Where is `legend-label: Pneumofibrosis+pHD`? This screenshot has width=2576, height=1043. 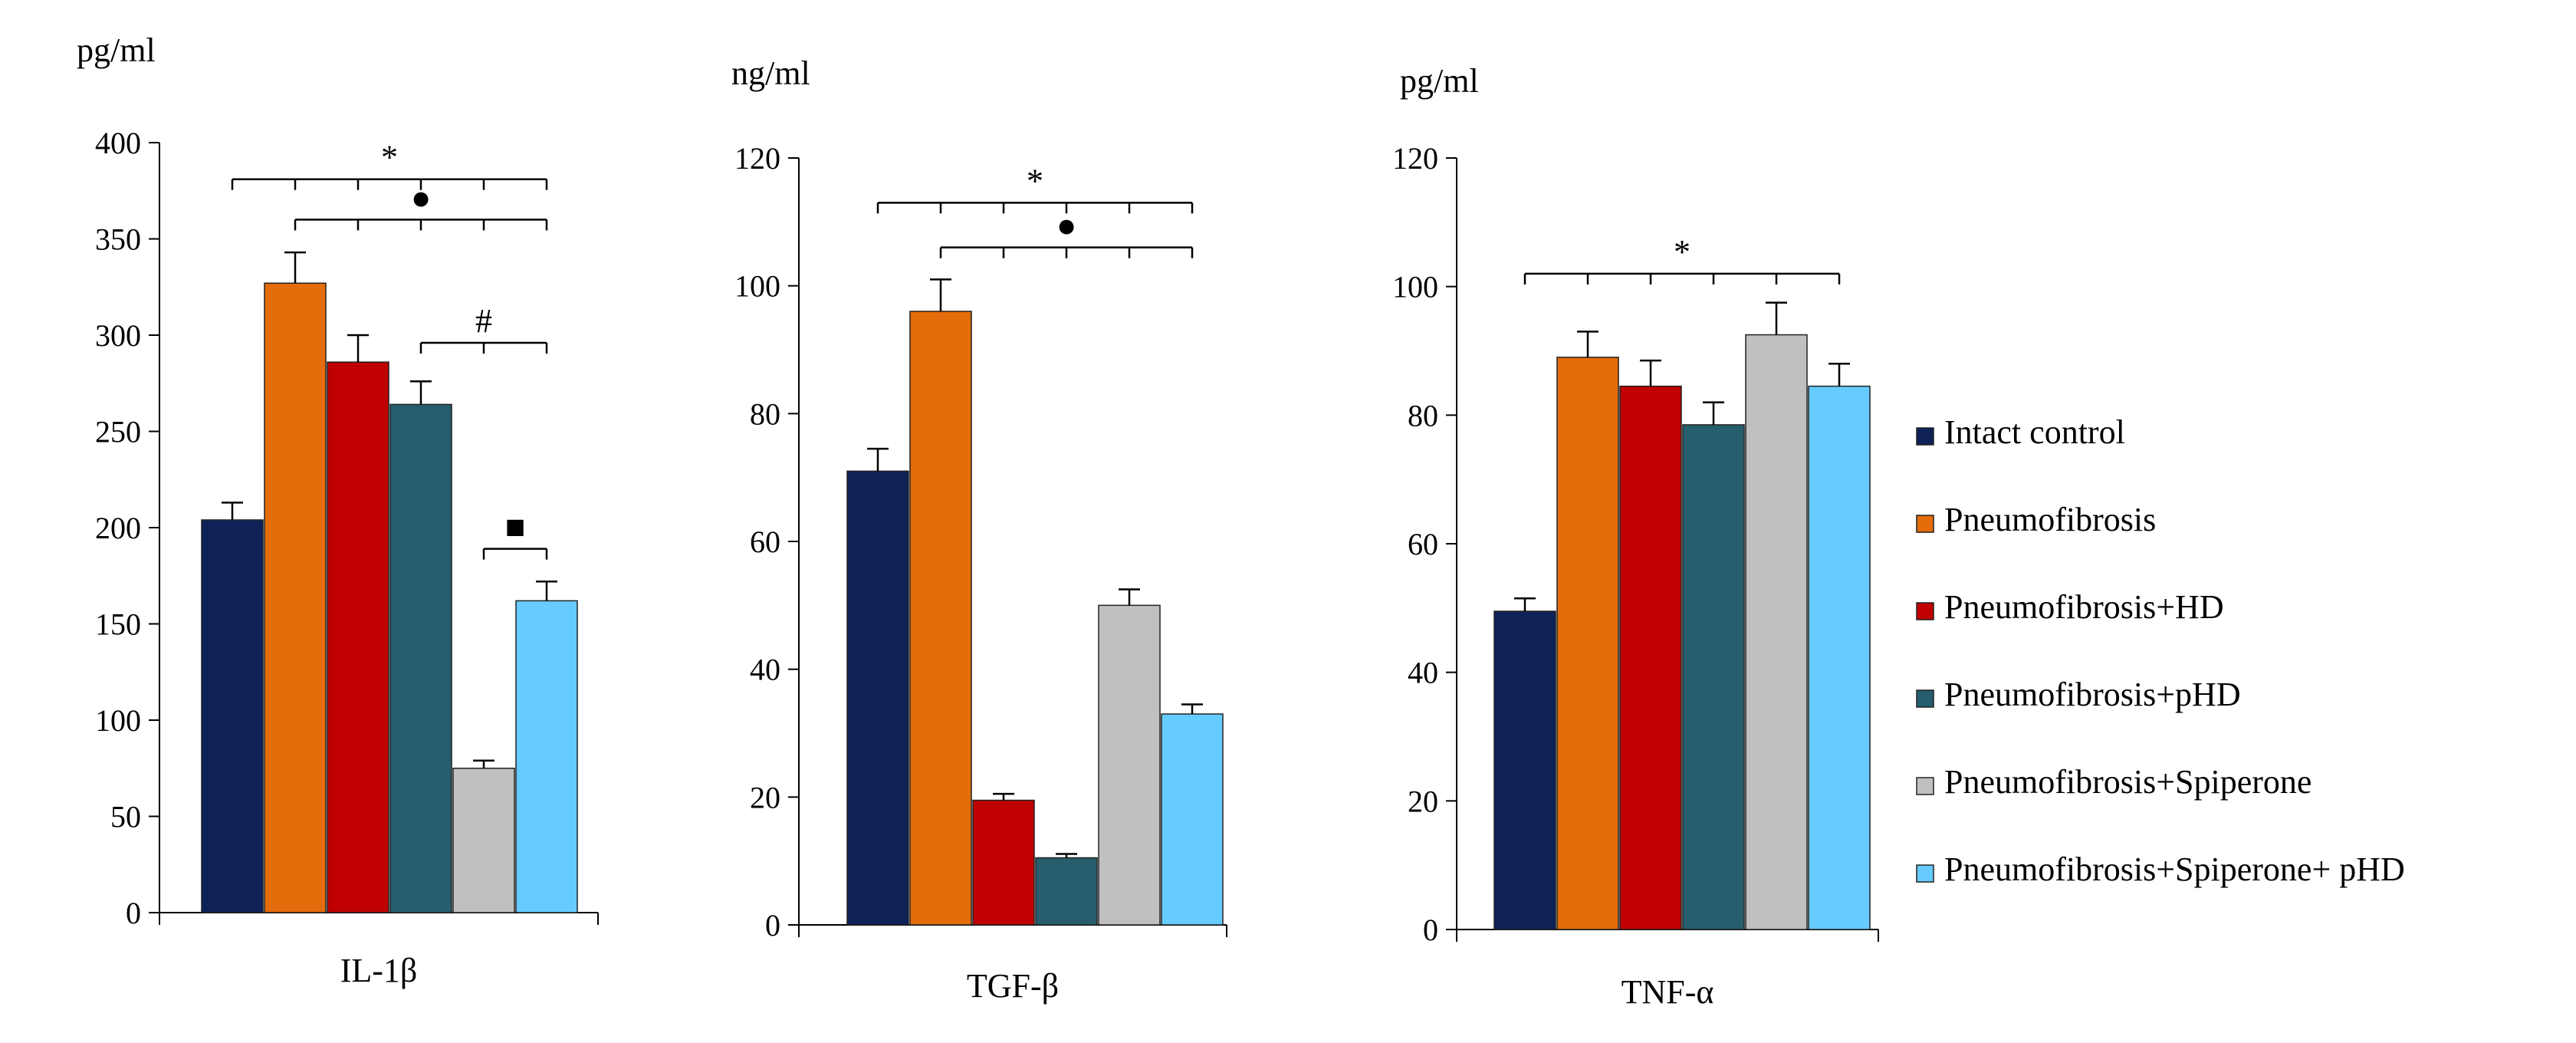 legend-label: Pneumofibrosis+pHD is located at coordinates (2092, 694).